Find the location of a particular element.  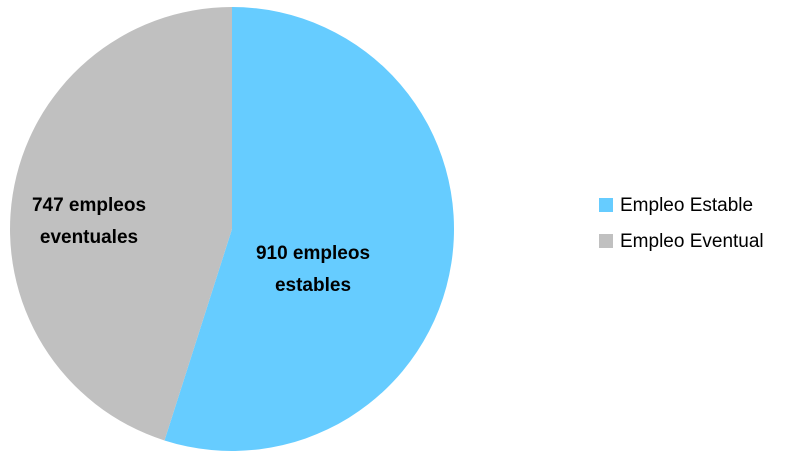

data-label-empleo-estable: 910 empleos estables is located at coordinates (313, 269).